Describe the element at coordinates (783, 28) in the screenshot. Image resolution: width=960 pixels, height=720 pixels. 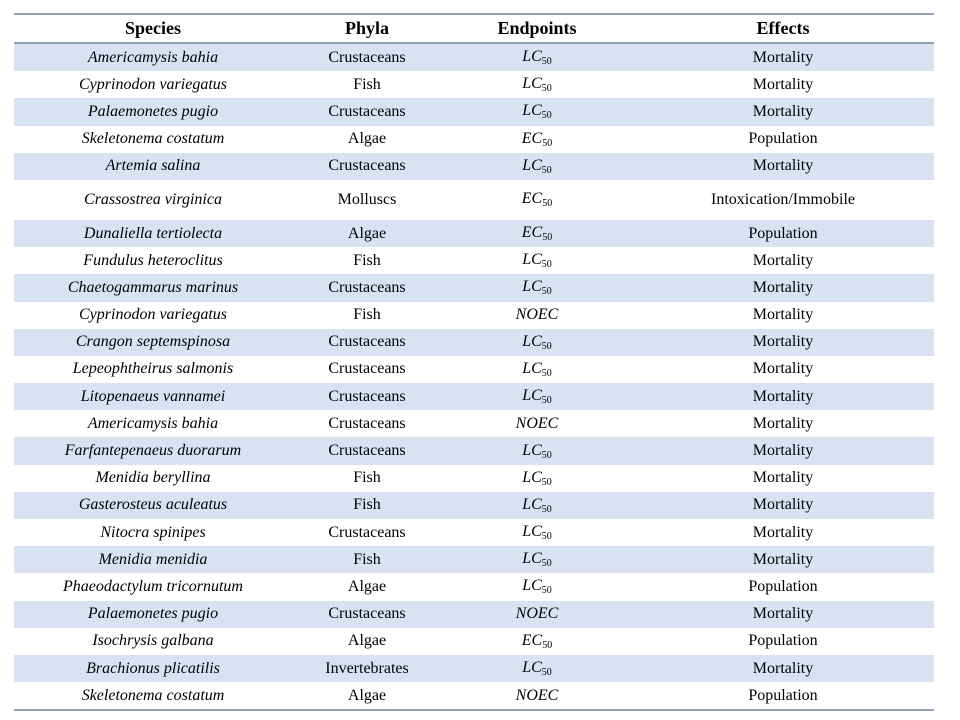
I see `header-effects: Effects` at that location.